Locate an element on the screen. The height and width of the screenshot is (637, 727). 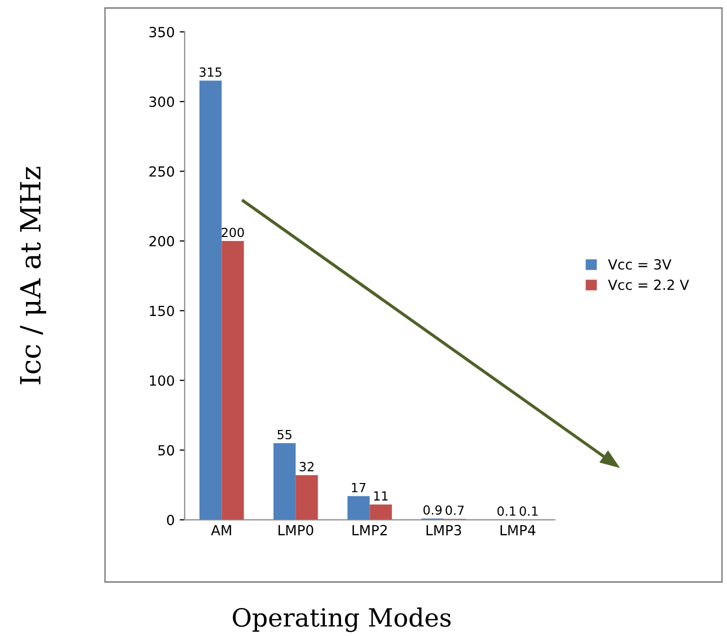
y-tick-label: 0 is located at coordinates (170, 520).